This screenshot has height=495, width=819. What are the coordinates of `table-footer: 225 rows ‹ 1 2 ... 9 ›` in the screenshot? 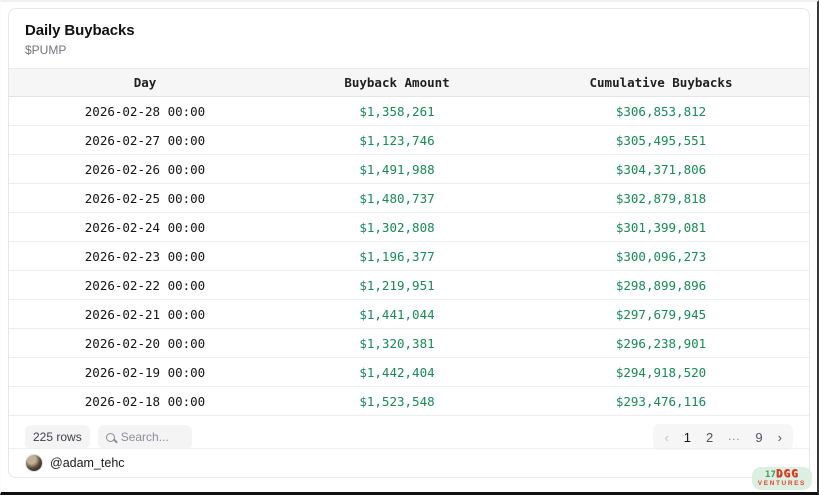 It's located at (409, 436).